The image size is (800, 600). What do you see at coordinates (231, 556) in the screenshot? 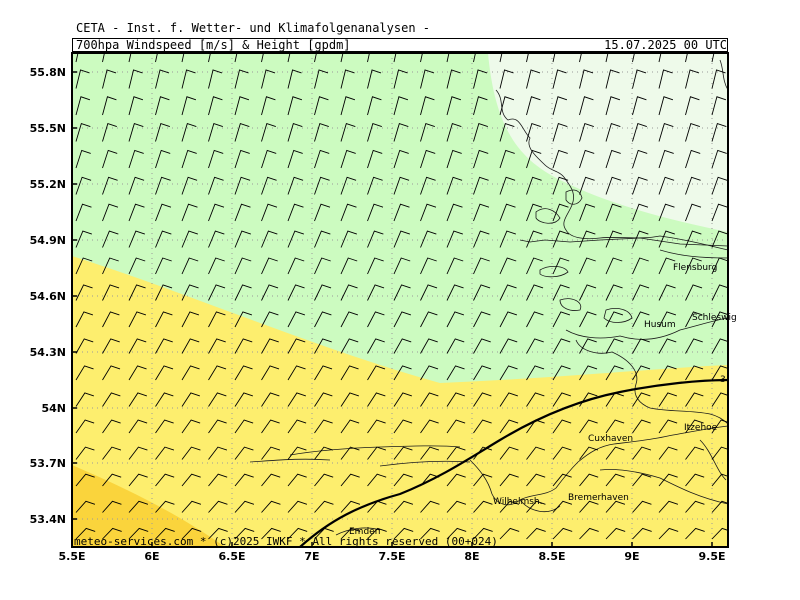
I see `x-tick-label: 6.5E` at bounding box center [231, 556].